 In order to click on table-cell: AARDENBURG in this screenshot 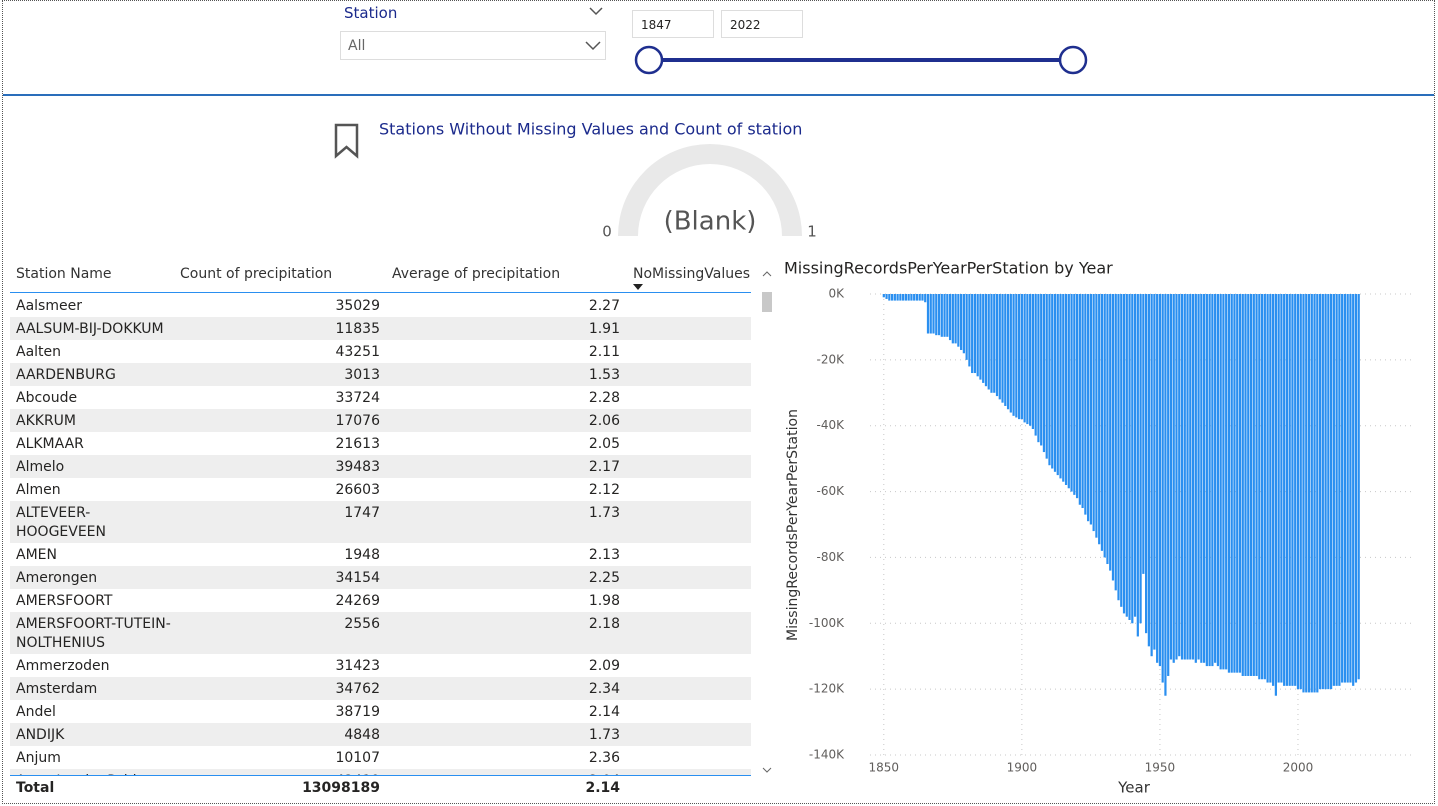, I will do `click(66, 375)`.